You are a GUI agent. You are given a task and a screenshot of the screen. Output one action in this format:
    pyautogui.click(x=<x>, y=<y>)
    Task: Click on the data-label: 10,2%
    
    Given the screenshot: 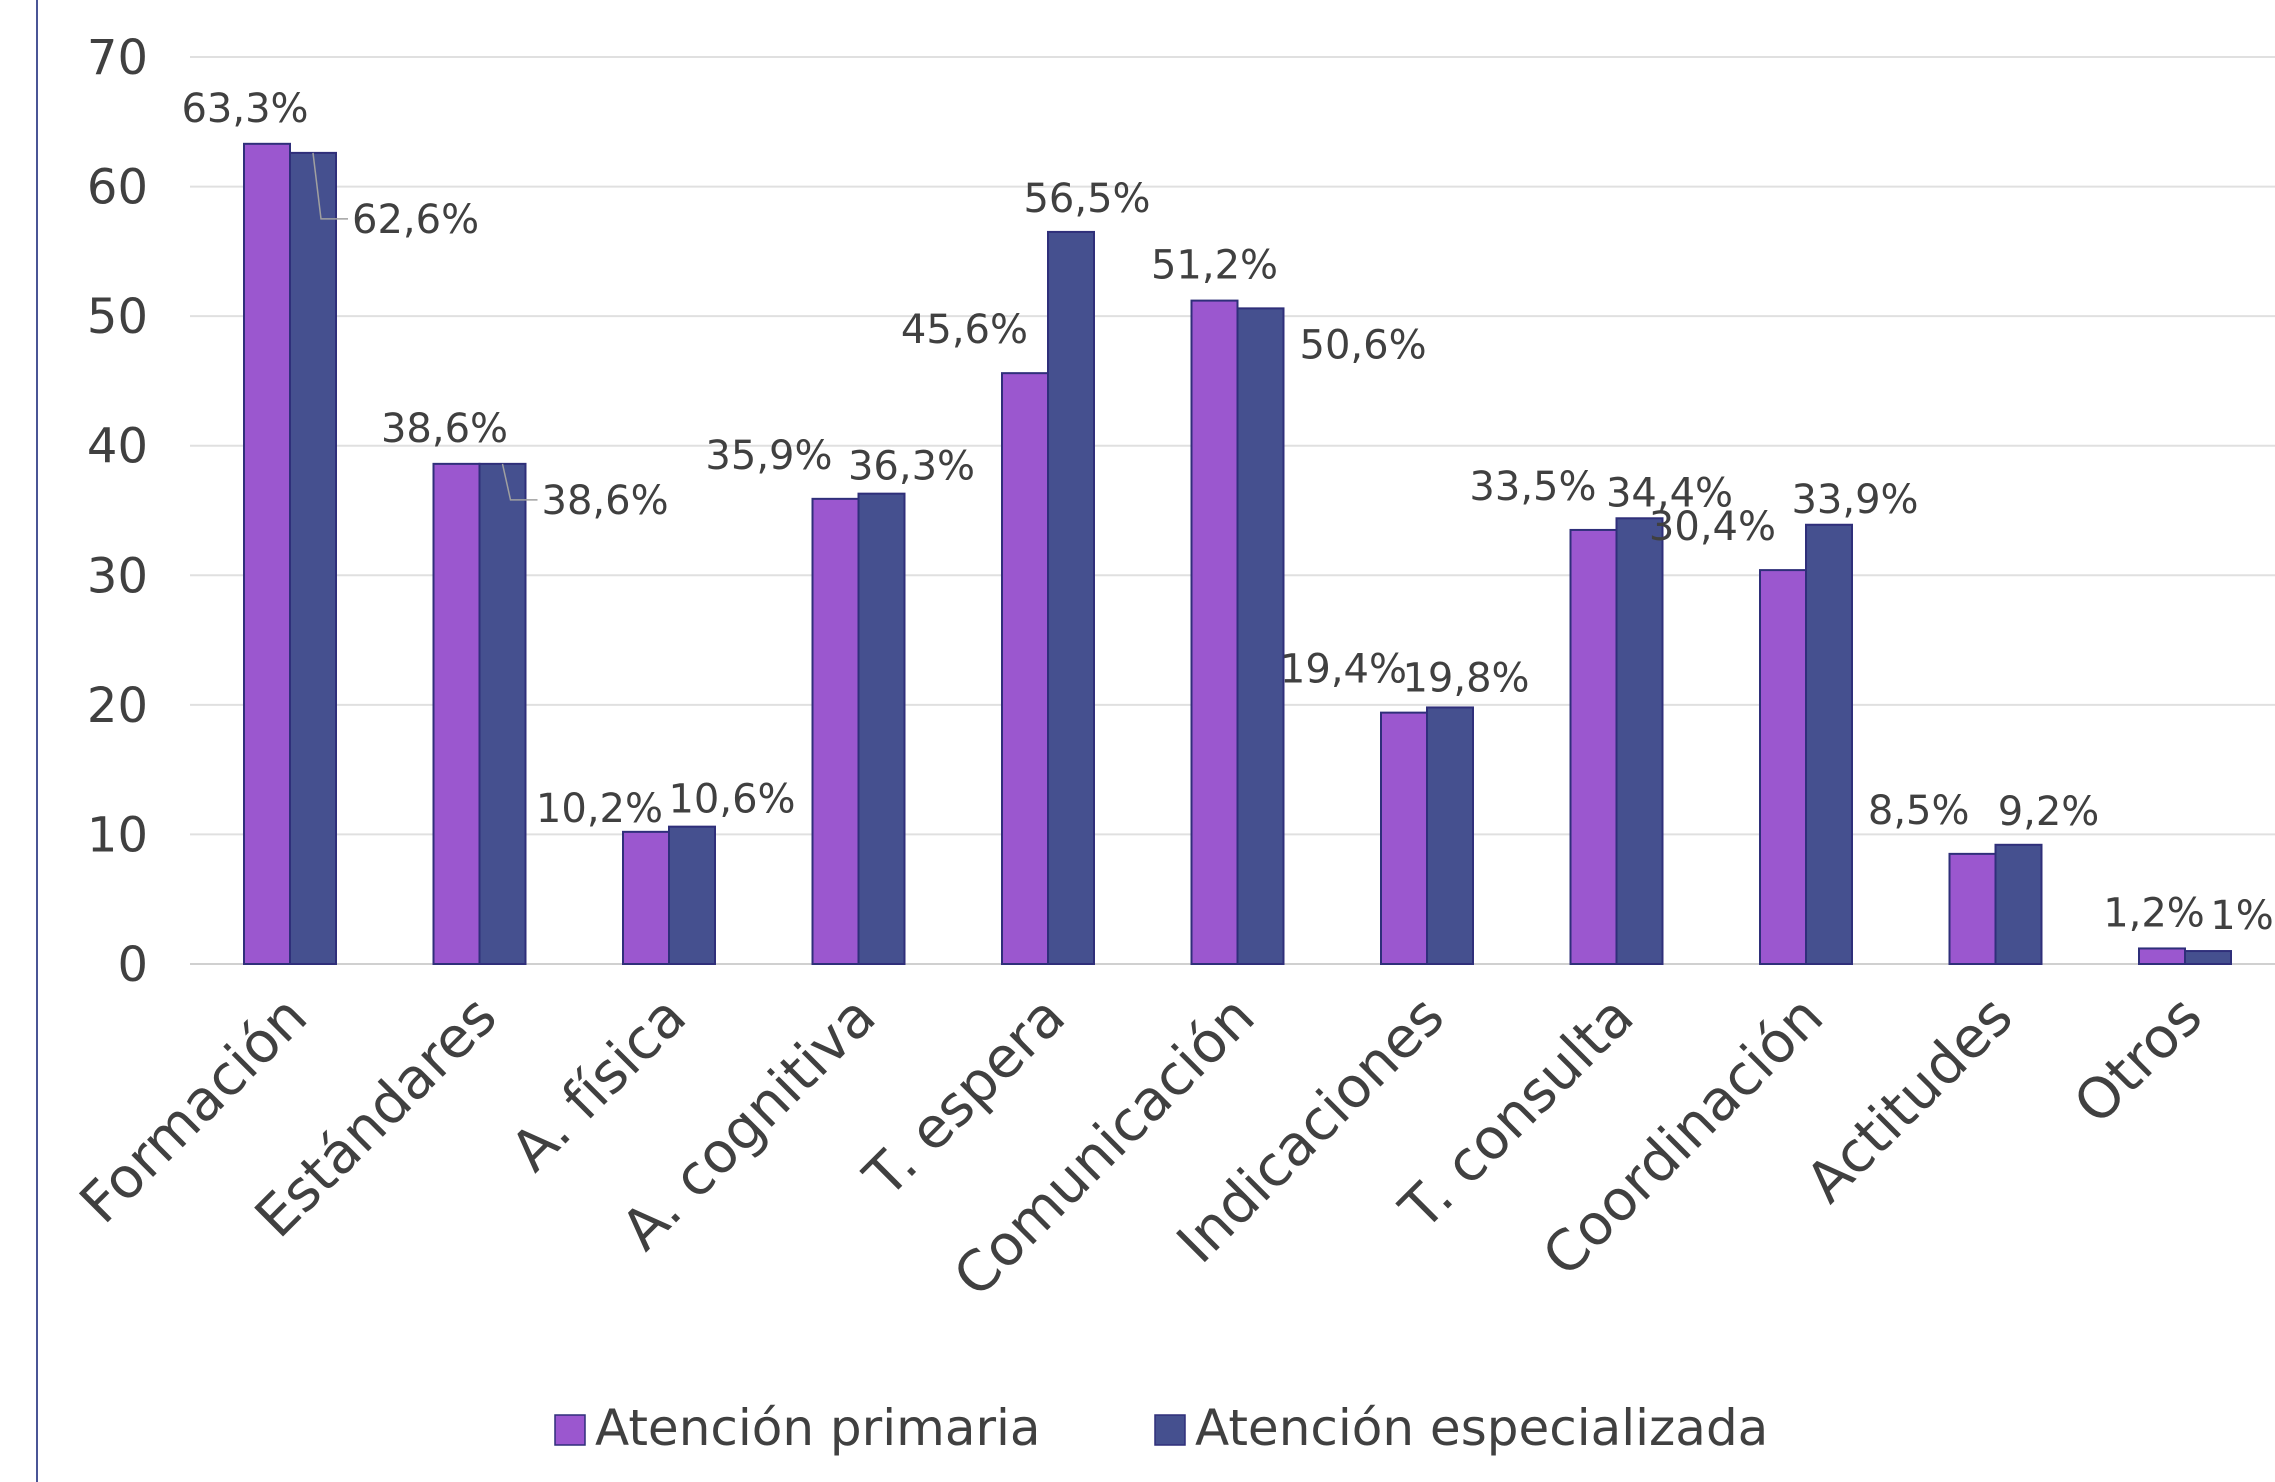 What is the action you would take?
    pyautogui.click(x=599, y=809)
    